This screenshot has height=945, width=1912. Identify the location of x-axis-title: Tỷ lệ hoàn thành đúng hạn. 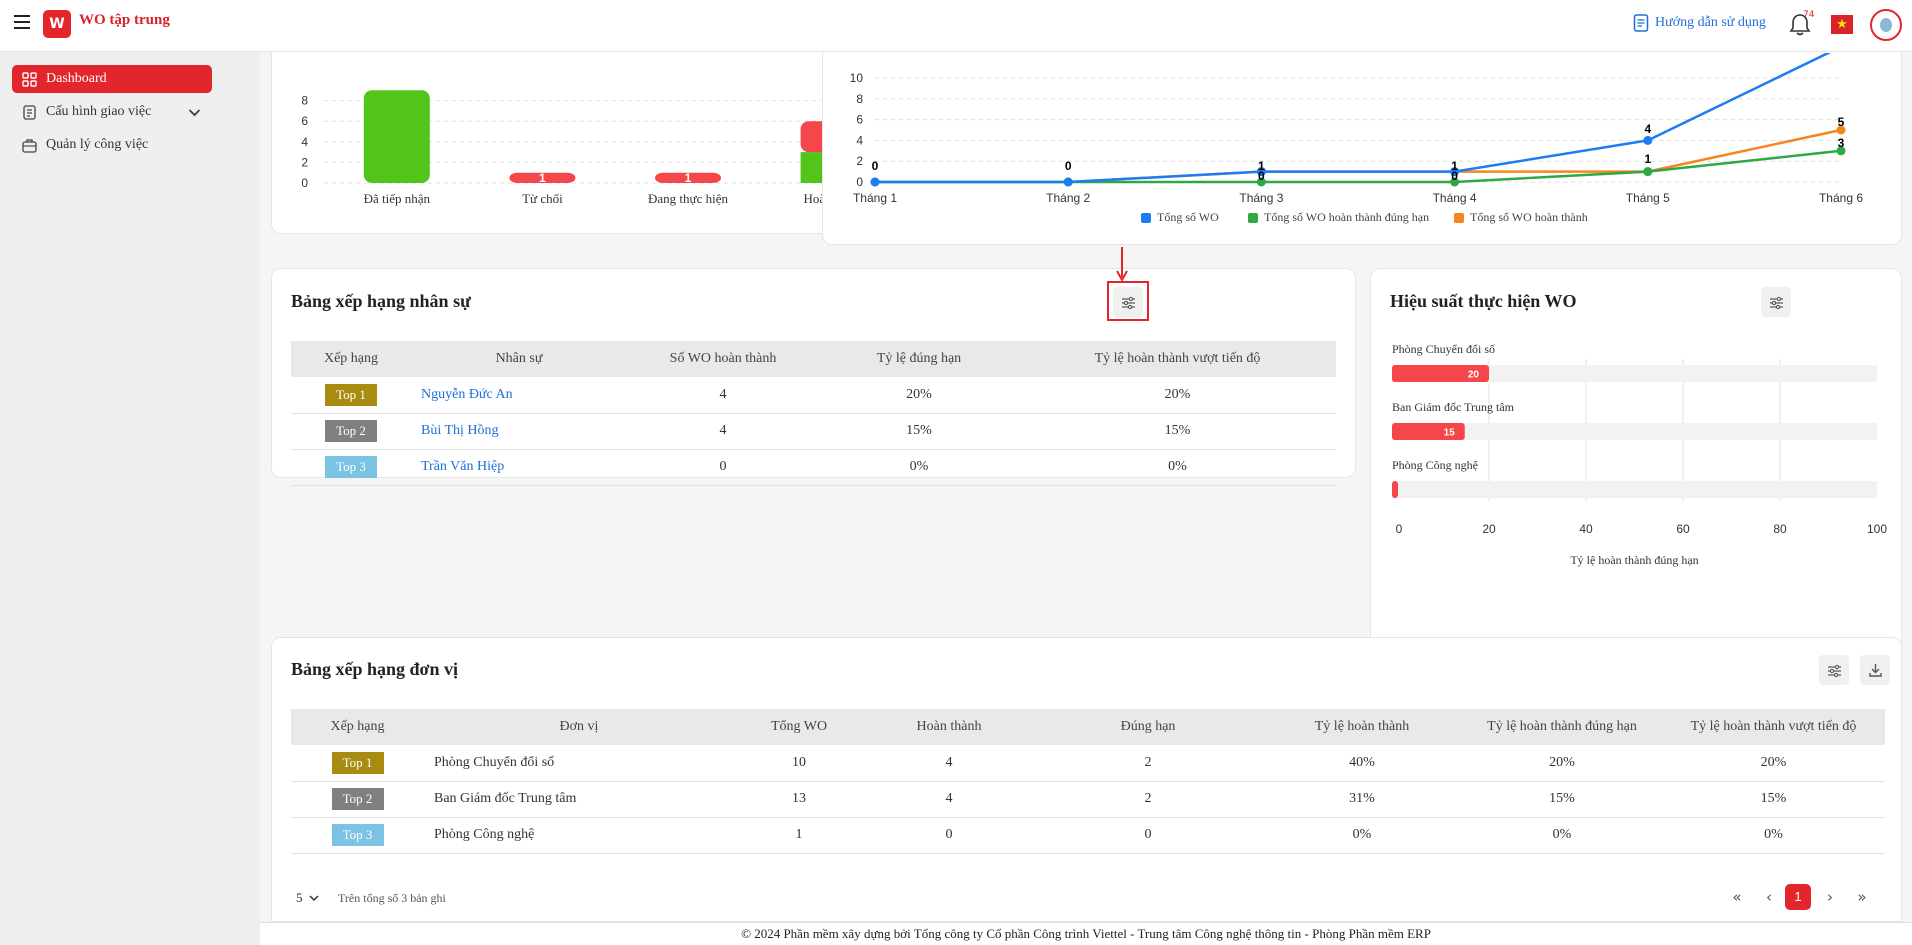
(1634, 560).